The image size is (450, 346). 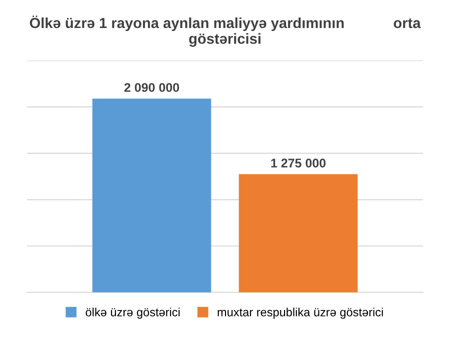 I want to click on chart-title: Ölkə üzrə 1 rayona aynlan maliyyə yardımının orta göstəricisi, so click(x=225, y=31).